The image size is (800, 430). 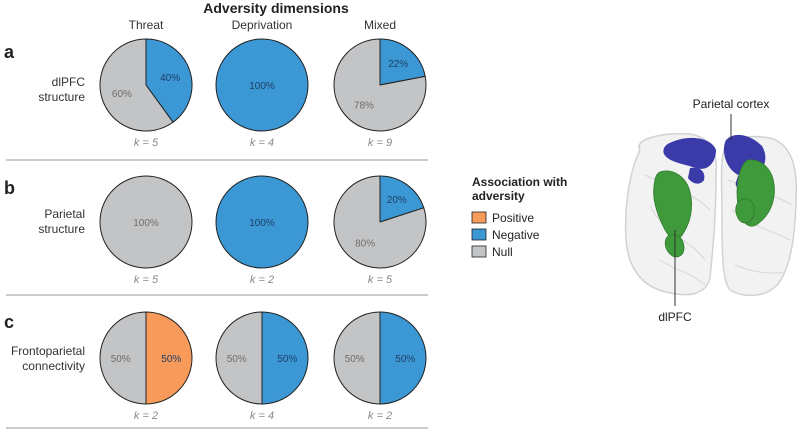 What do you see at coordinates (262, 25) in the screenshot?
I see `column-header-deprivation: Deprivation` at bounding box center [262, 25].